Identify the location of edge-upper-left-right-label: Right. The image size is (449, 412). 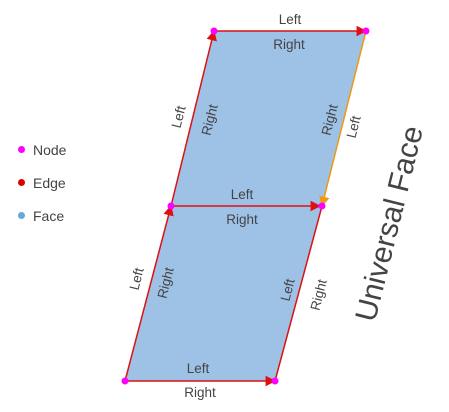
(210, 120).